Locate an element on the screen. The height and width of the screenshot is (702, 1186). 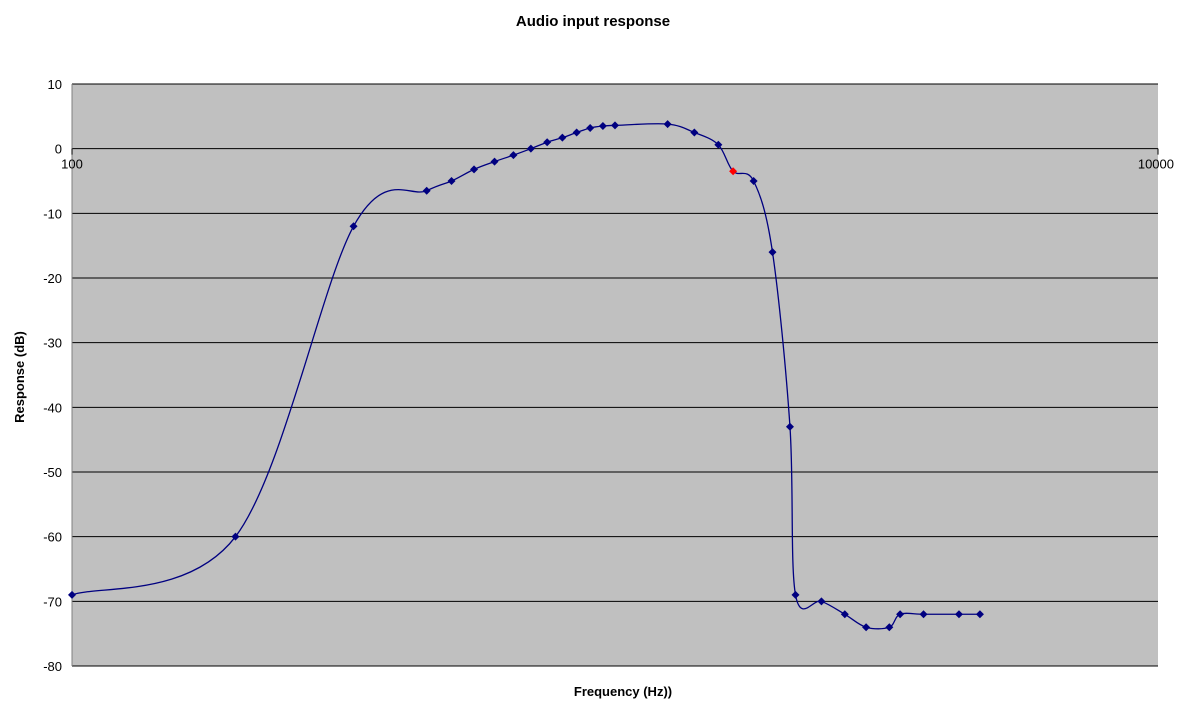
chart-title: Audio input response is located at coordinates (593, 21).